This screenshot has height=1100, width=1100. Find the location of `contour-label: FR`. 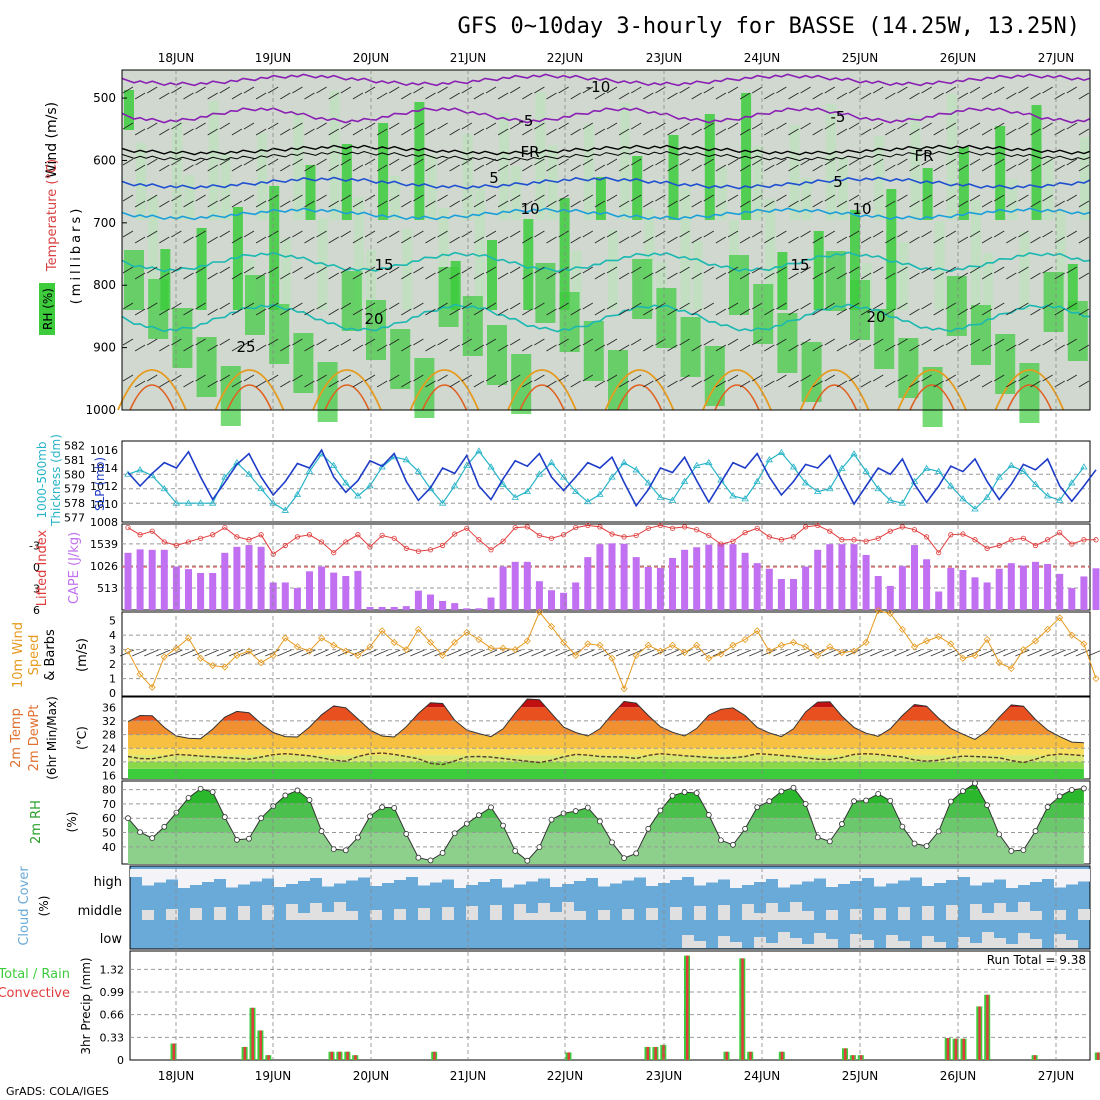

contour-label: FR is located at coordinates (529, 152).